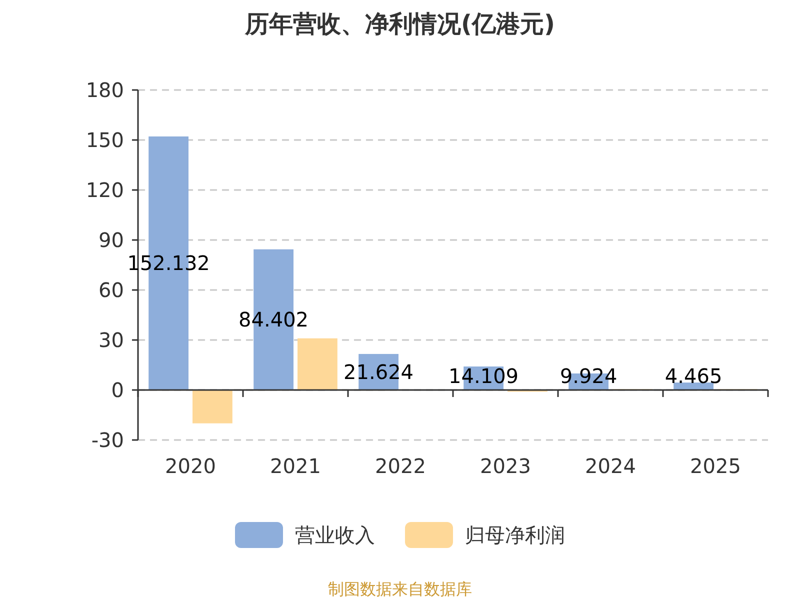 The image size is (800, 600). I want to click on y-tick-label: 0, so click(117, 390).